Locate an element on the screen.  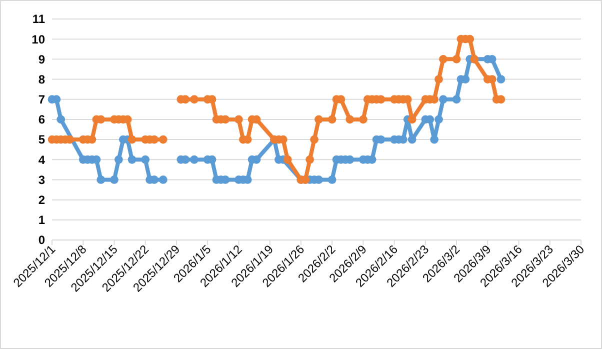
y-tick-label: 5 is located at coordinates (42, 139).